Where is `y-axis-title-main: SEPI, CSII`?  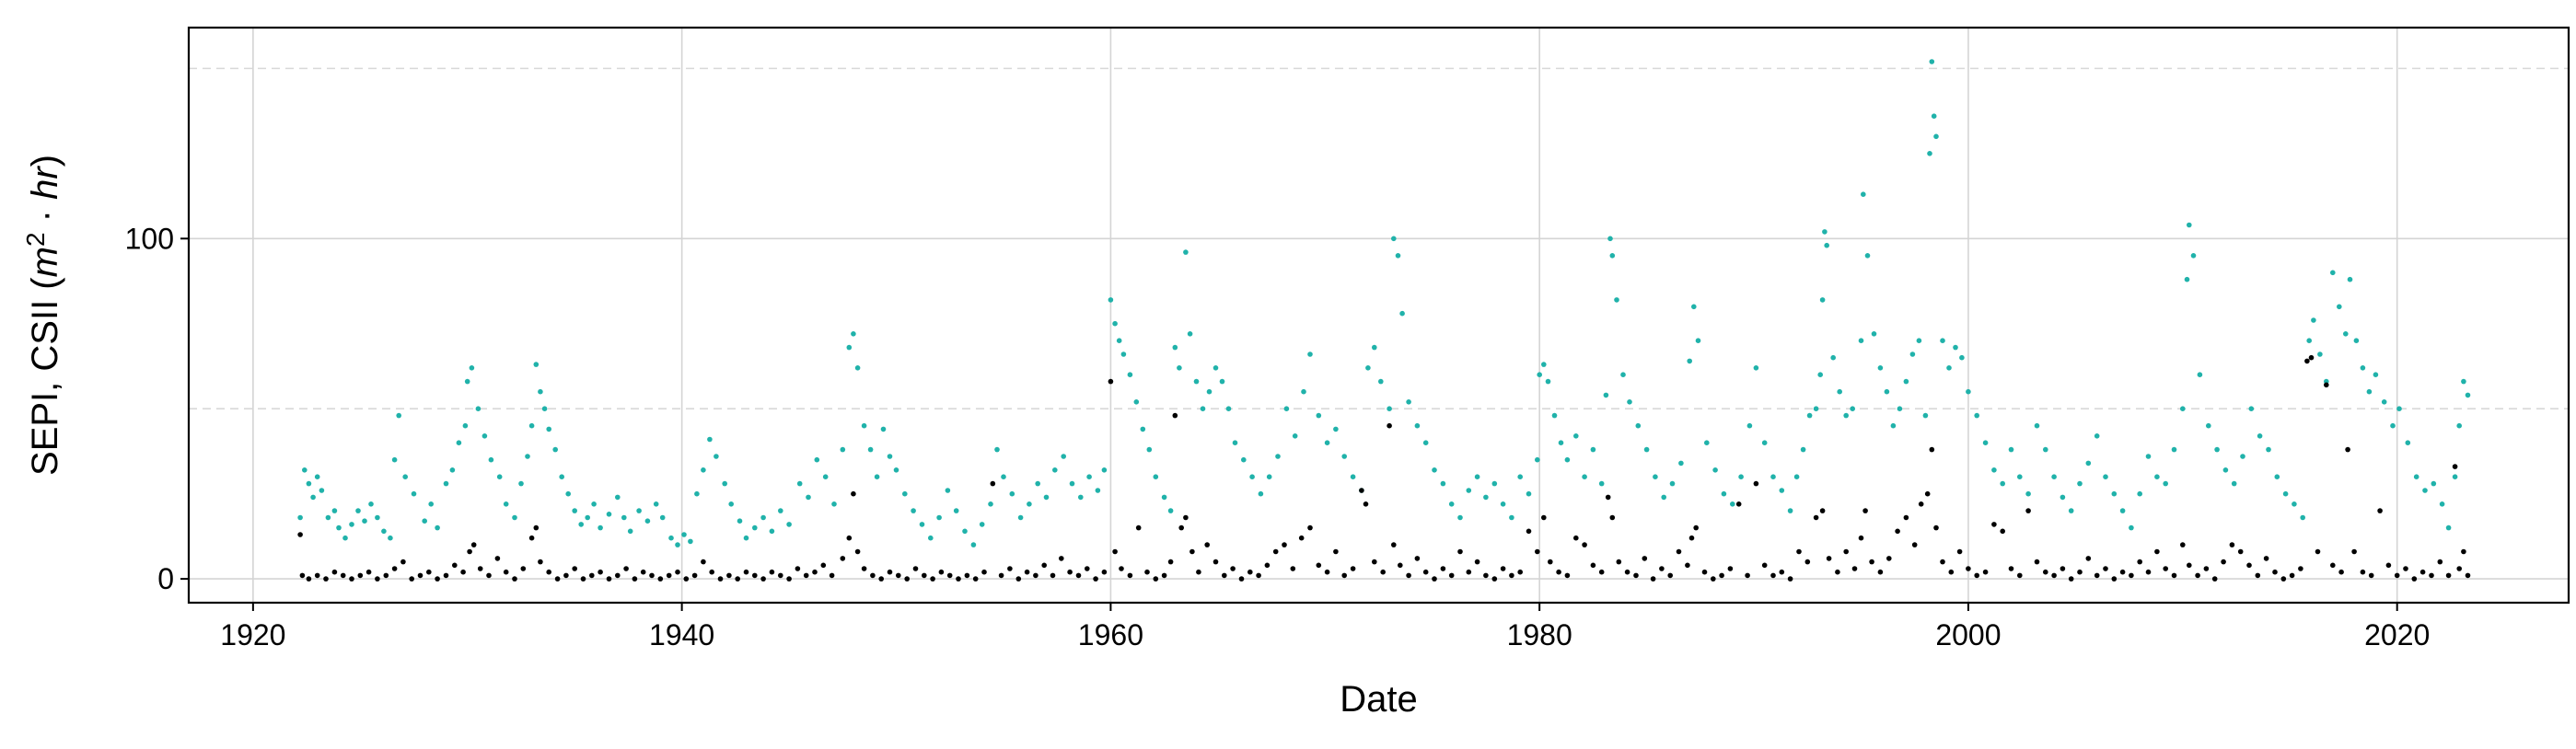
y-axis-title-main: SEPI, CSII is located at coordinates (45, 388).